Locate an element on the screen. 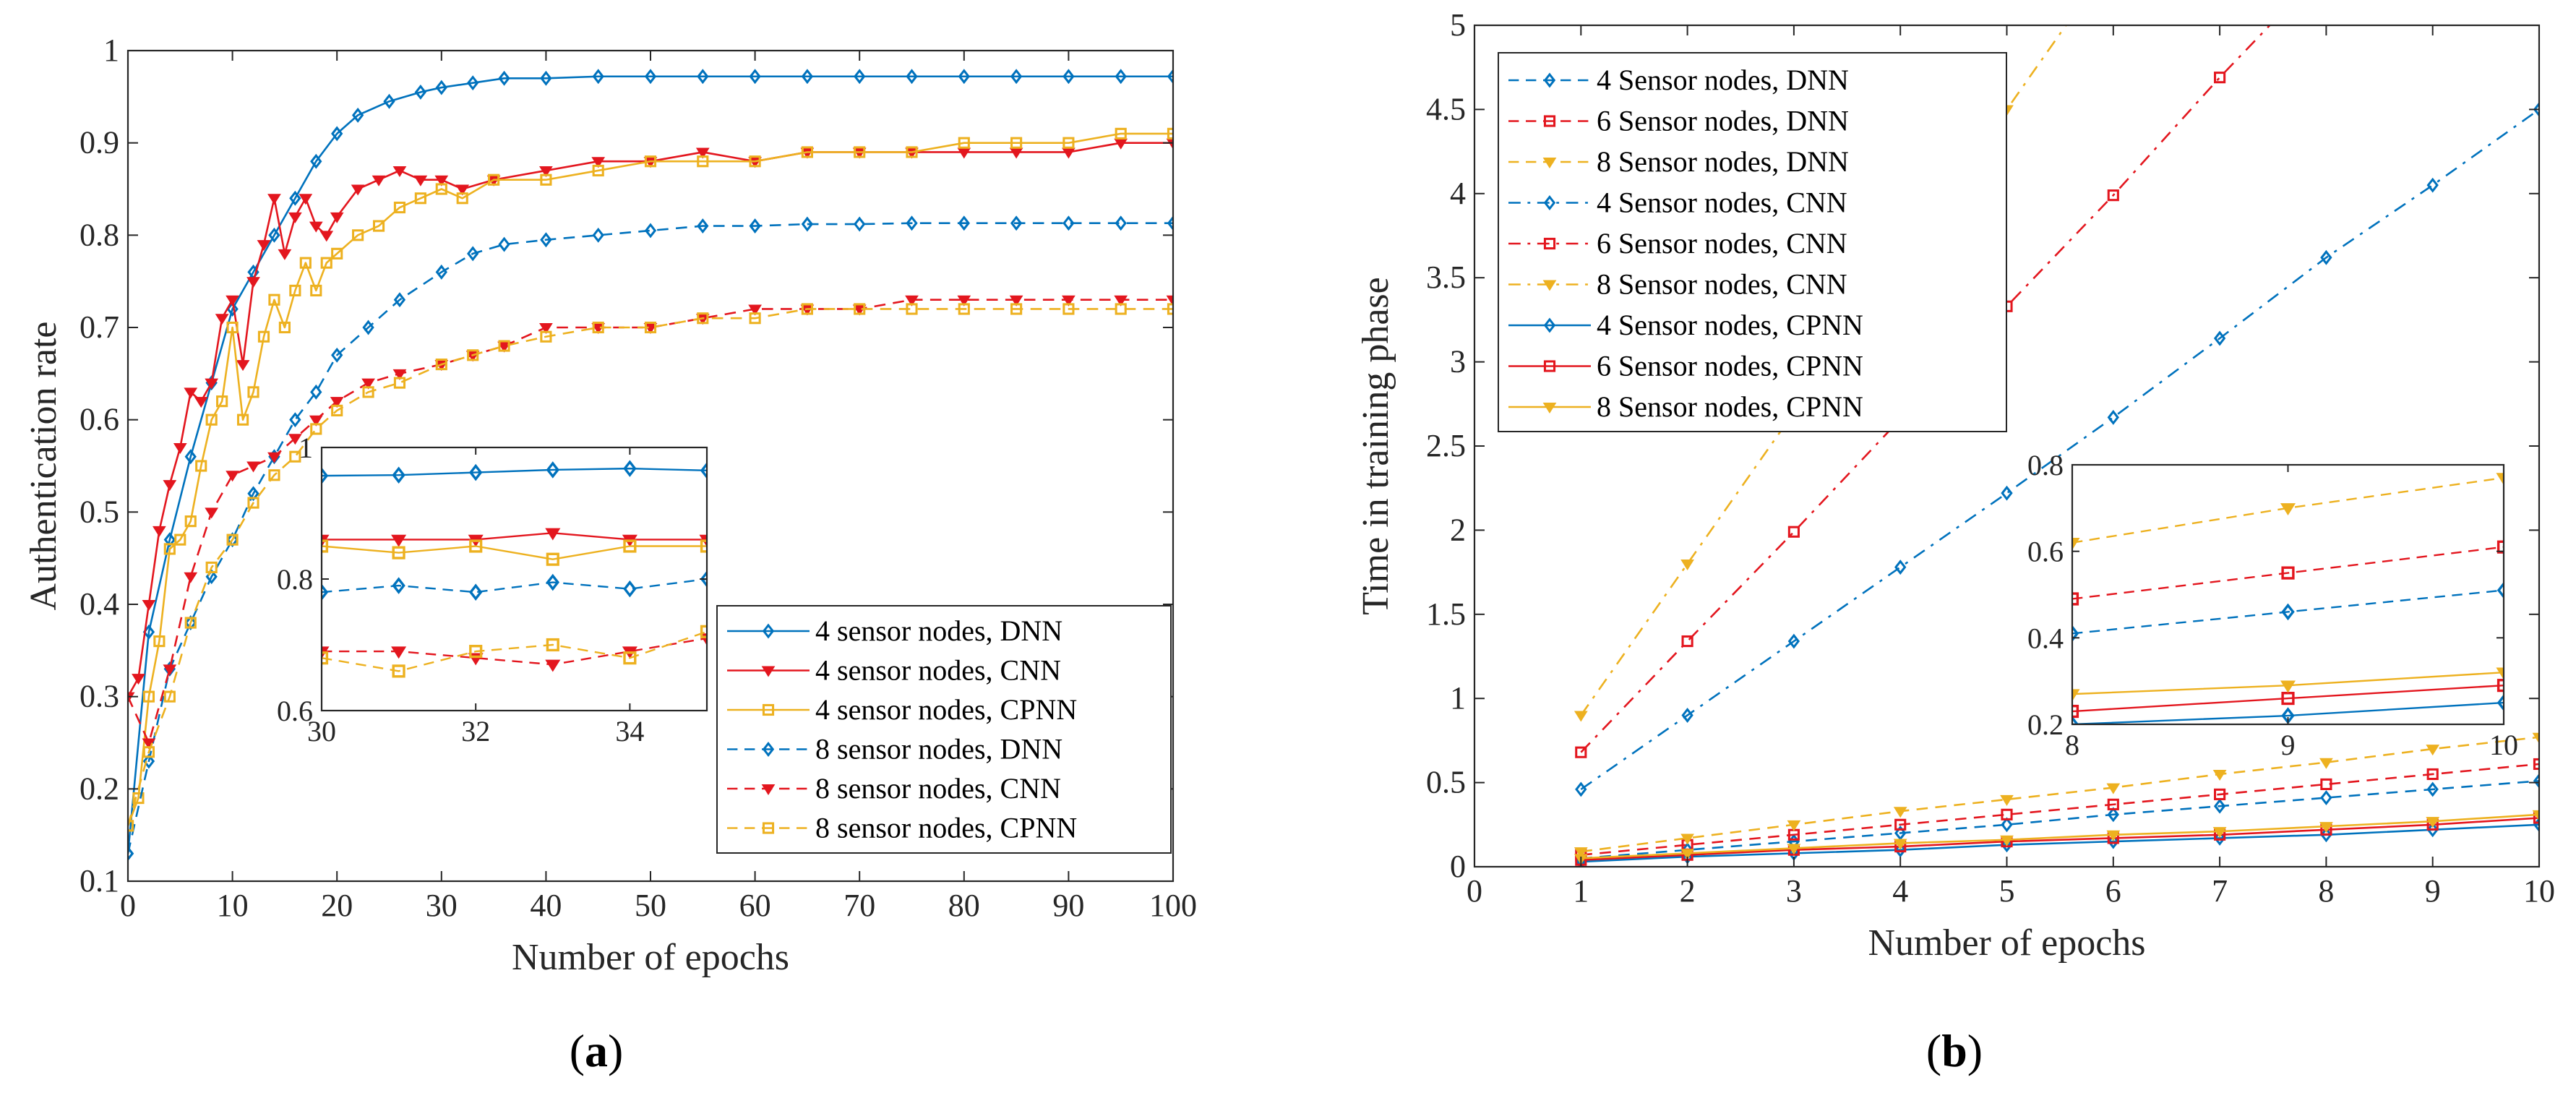  b-point-8-sensor-nodes-cnn is located at coordinates (1687, 565).